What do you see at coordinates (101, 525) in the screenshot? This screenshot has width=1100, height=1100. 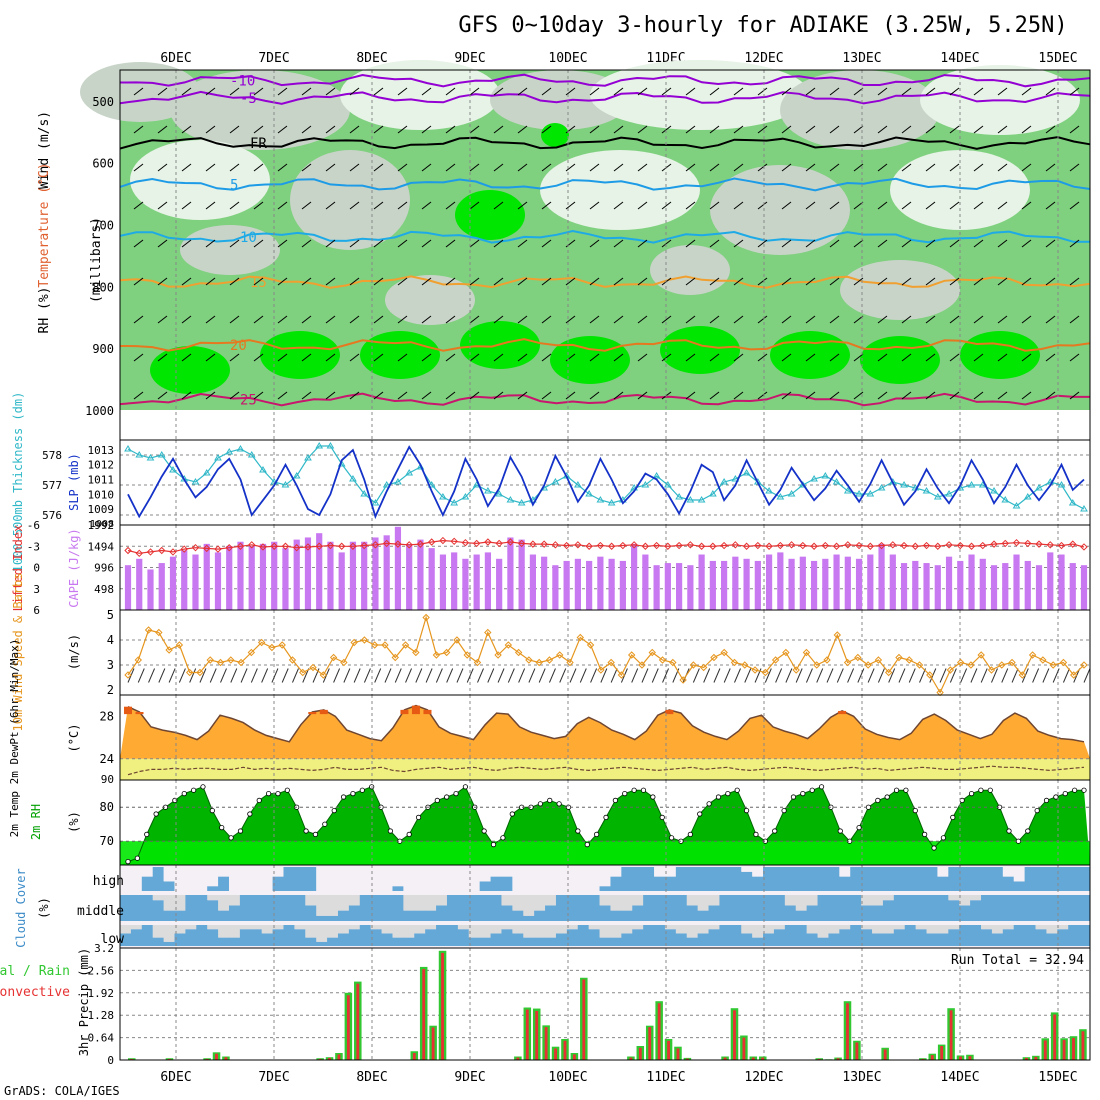 I see `y-tick-label-right: 1992` at bounding box center [101, 525].